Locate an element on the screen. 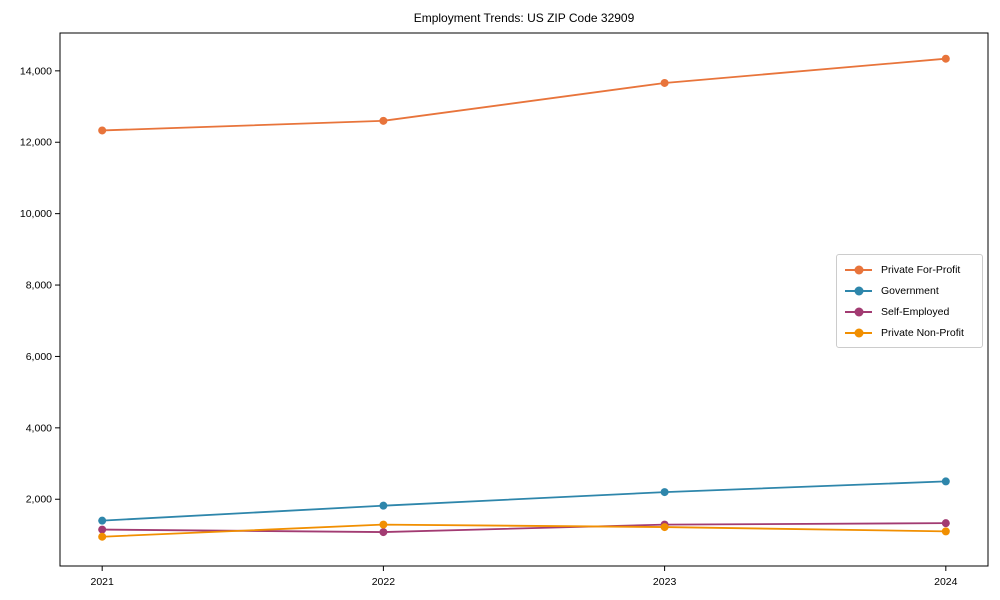  y-tick-label: 6,000 is located at coordinates (39, 357).